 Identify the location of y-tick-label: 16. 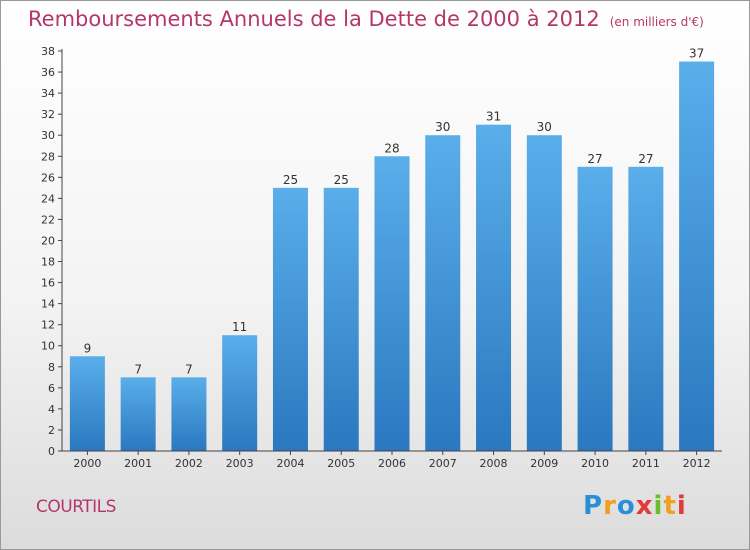
(48, 283).